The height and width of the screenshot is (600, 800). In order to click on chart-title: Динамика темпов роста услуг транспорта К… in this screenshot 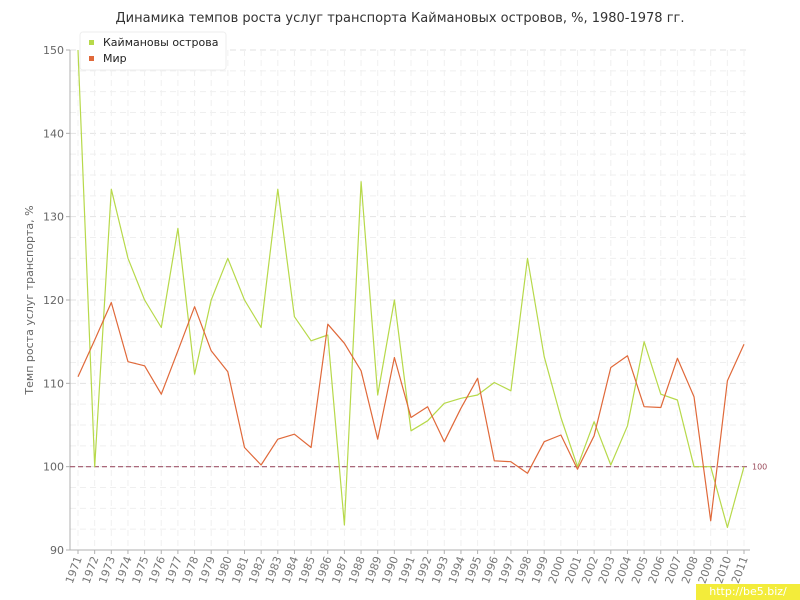, I will do `click(400, 18)`.